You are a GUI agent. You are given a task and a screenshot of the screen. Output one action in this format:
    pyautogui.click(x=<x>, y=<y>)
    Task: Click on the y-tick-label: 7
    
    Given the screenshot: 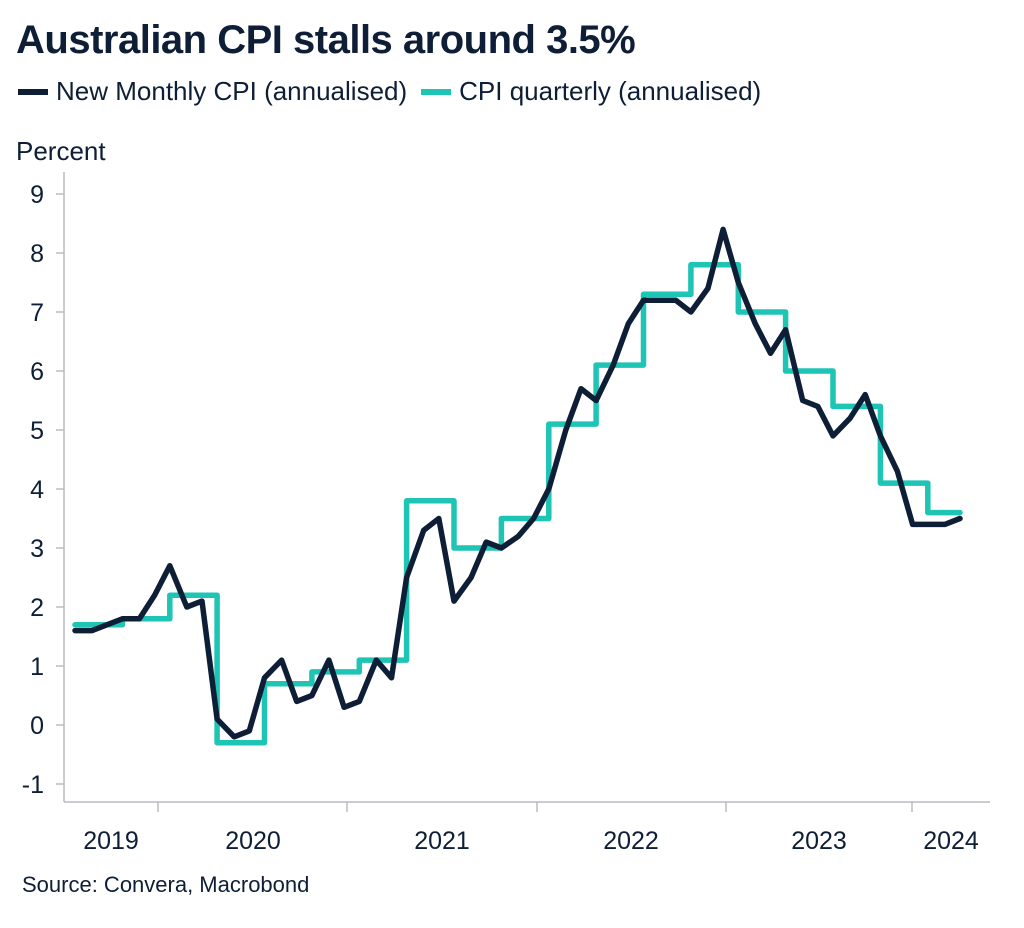 What is the action you would take?
    pyautogui.click(x=37, y=313)
    